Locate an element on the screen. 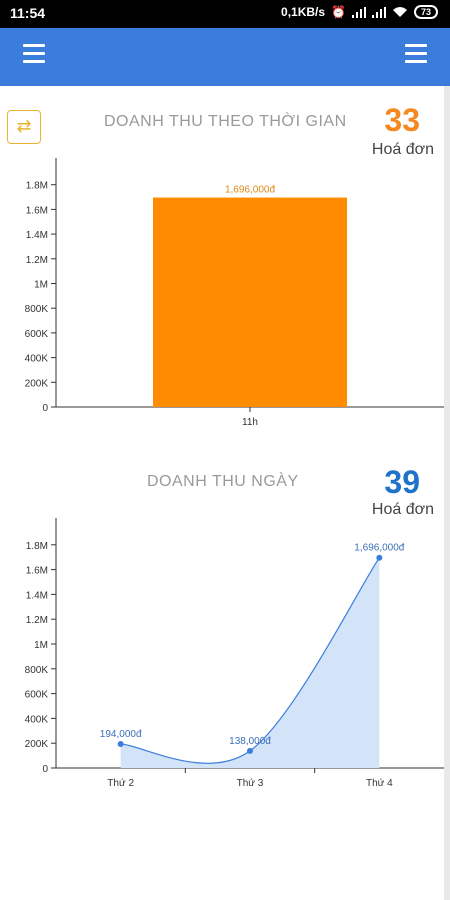  section2-title: DOANH THU NGÀY is located at coordinates (223, 481).